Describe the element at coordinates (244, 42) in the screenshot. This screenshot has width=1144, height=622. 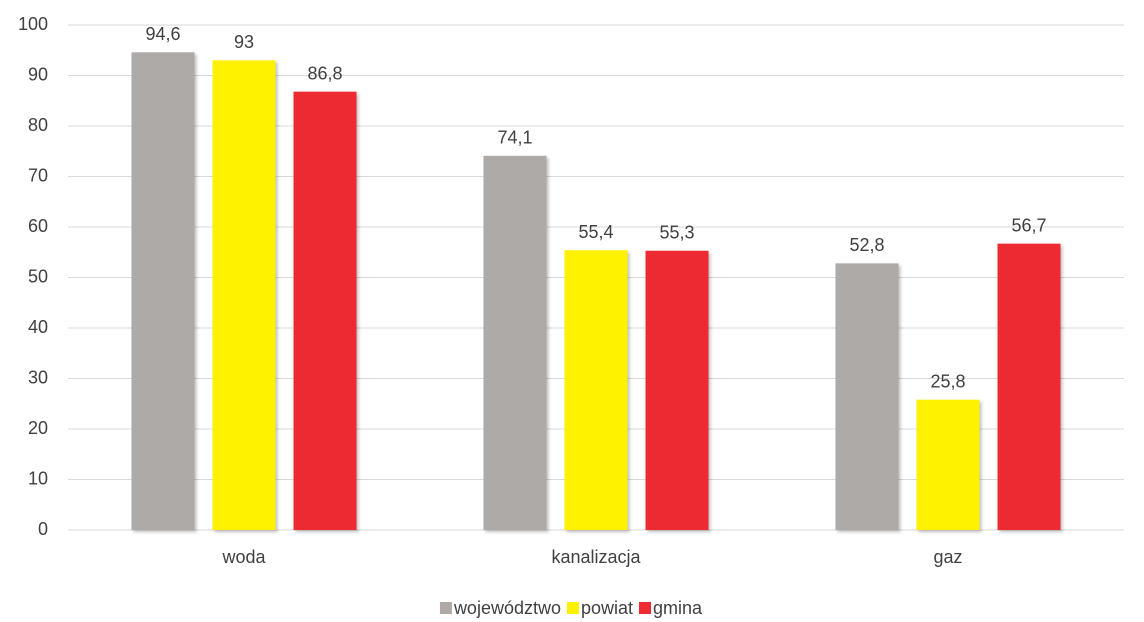
I see `data-label: 93` at that location.